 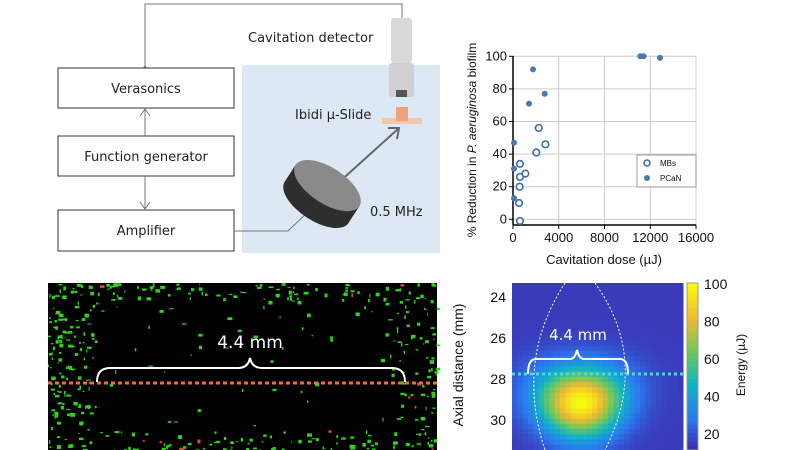 What do you see at coordinates (520, 221) in the screenshot?
I see `data-point-mbs` at bounding box center [520, 221].